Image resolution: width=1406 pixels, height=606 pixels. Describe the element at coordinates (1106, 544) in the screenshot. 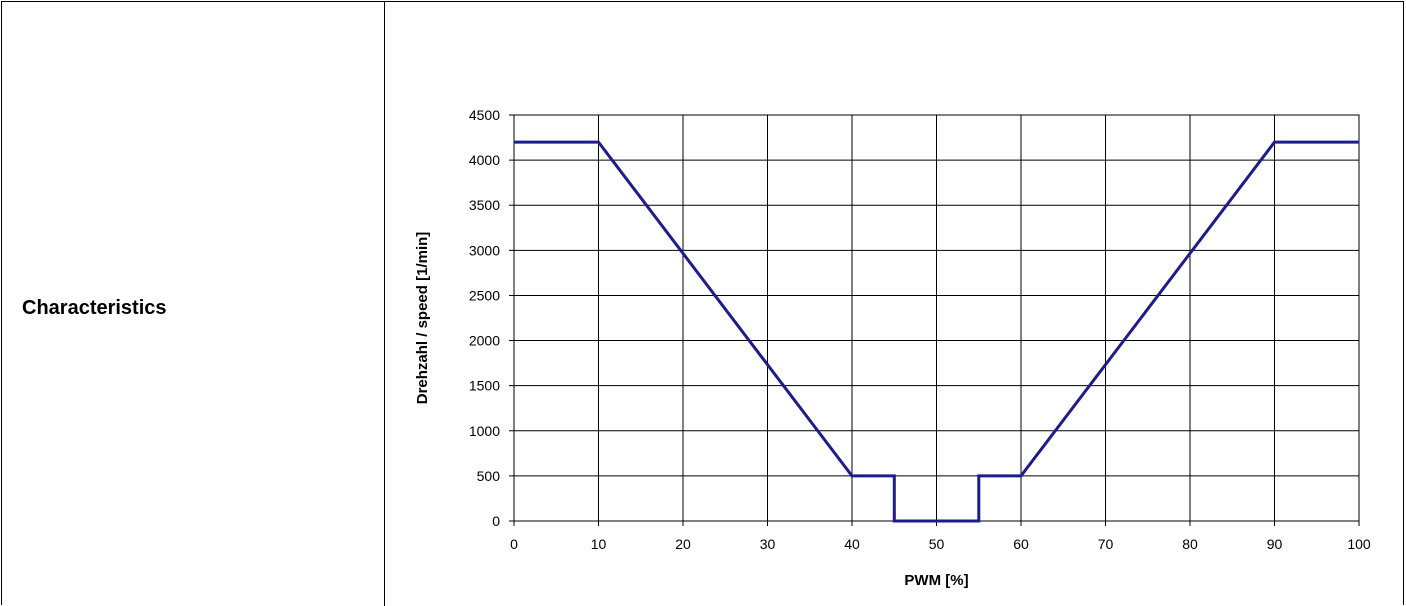

I see `x-tick-label: 70` at that location.